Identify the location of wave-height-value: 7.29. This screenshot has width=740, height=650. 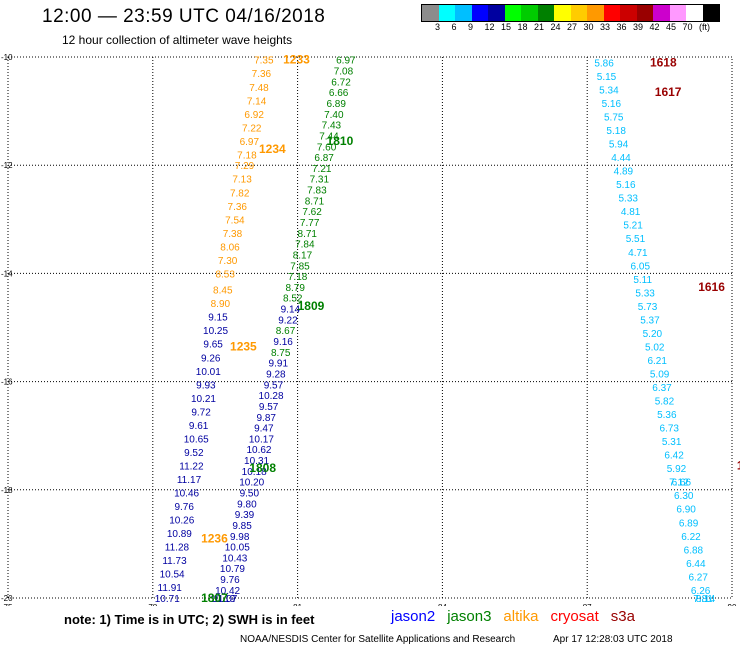
(245, 166).